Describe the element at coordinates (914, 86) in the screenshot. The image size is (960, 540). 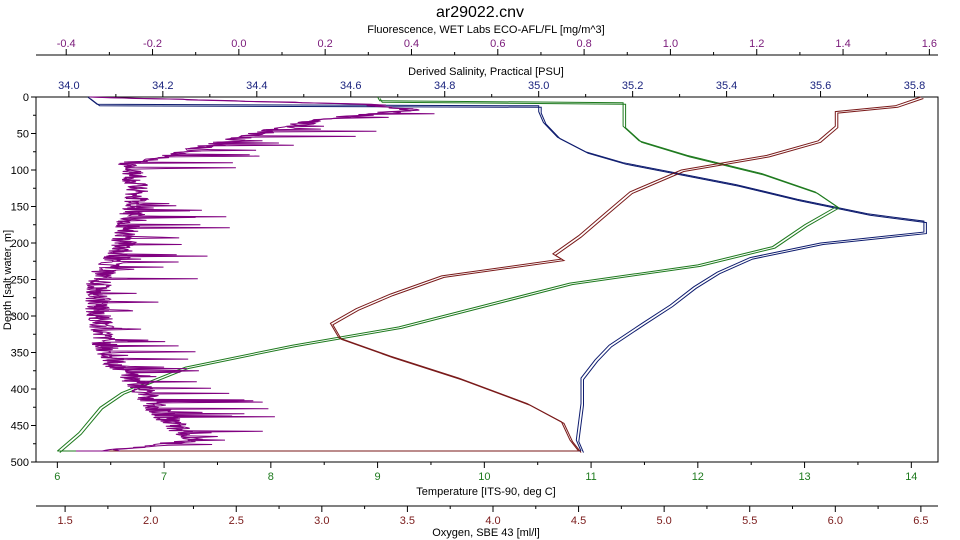
I see `salinity-tick-label: 35.8` at that location.